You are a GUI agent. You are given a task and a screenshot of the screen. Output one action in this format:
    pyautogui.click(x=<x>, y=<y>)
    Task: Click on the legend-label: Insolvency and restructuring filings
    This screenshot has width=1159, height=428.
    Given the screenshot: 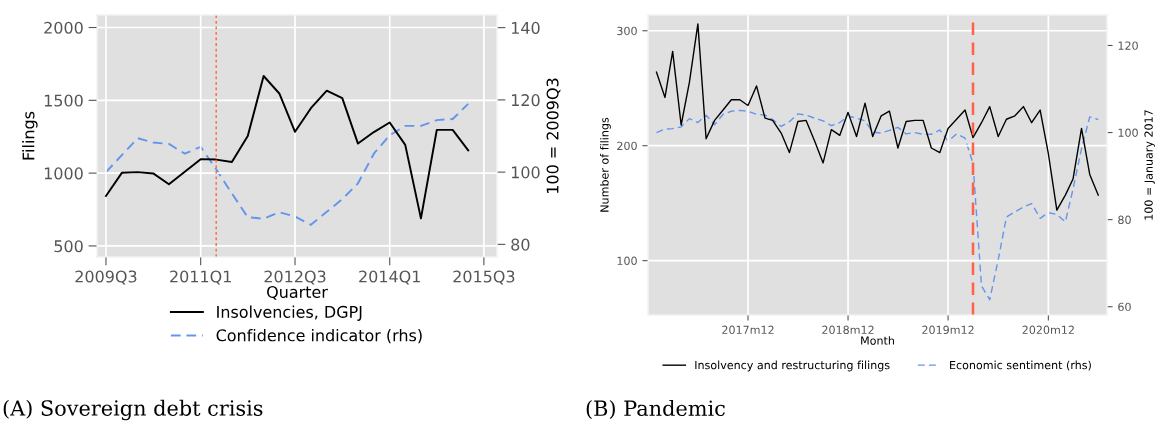 What is the action you would take?
    pyautogui.click(x=792, y=366)
    